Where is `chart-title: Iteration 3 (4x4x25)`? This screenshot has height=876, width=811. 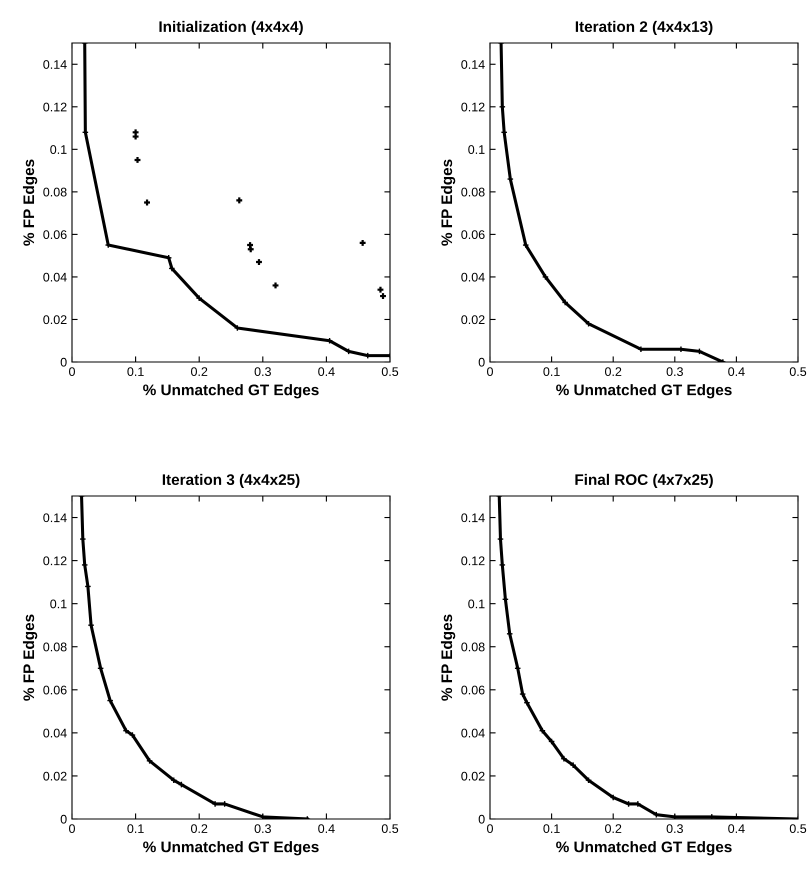
chart-title: Iteration 3 (4x4x25) is located at coordinates (231, 481).